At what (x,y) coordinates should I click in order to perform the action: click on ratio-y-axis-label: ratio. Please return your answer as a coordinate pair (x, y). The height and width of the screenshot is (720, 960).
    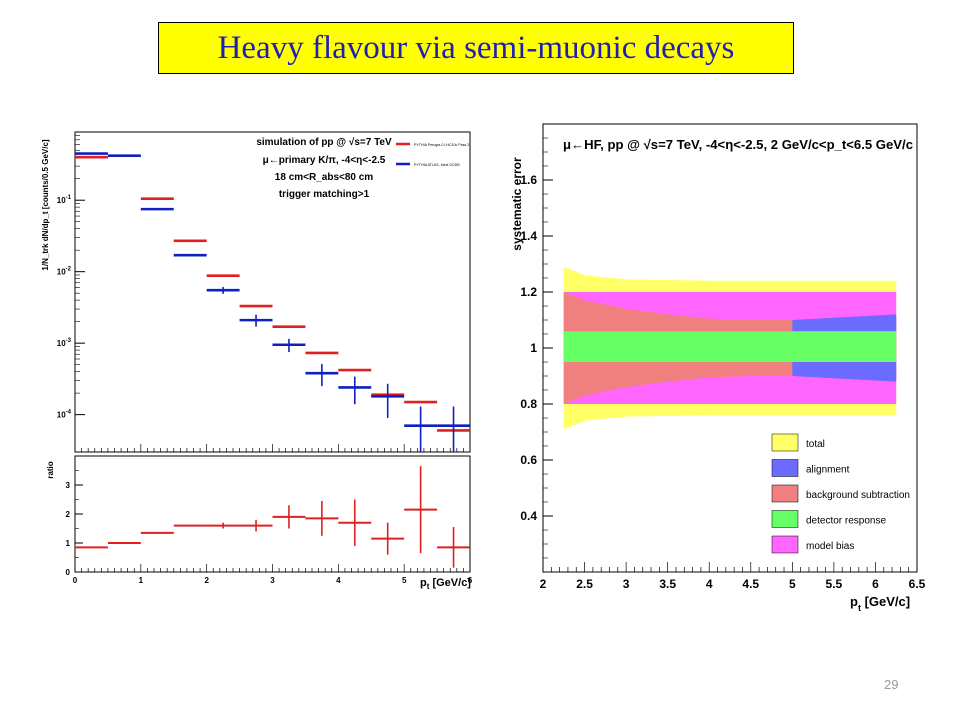
    Looking at the image, I should click on (50, 469).